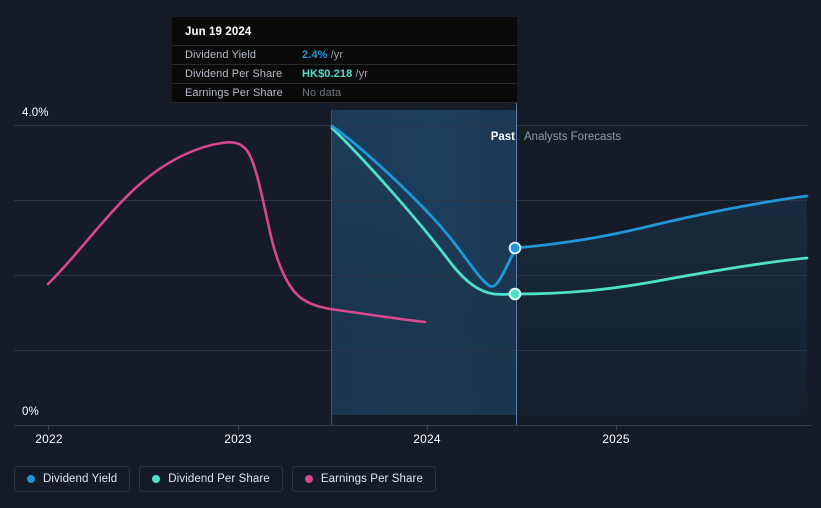  What do you see at coordinates (322, 93) in the screenshot?
I see `tooltip-value-earnings-per-share: No data` at bounding box center [322, 93].